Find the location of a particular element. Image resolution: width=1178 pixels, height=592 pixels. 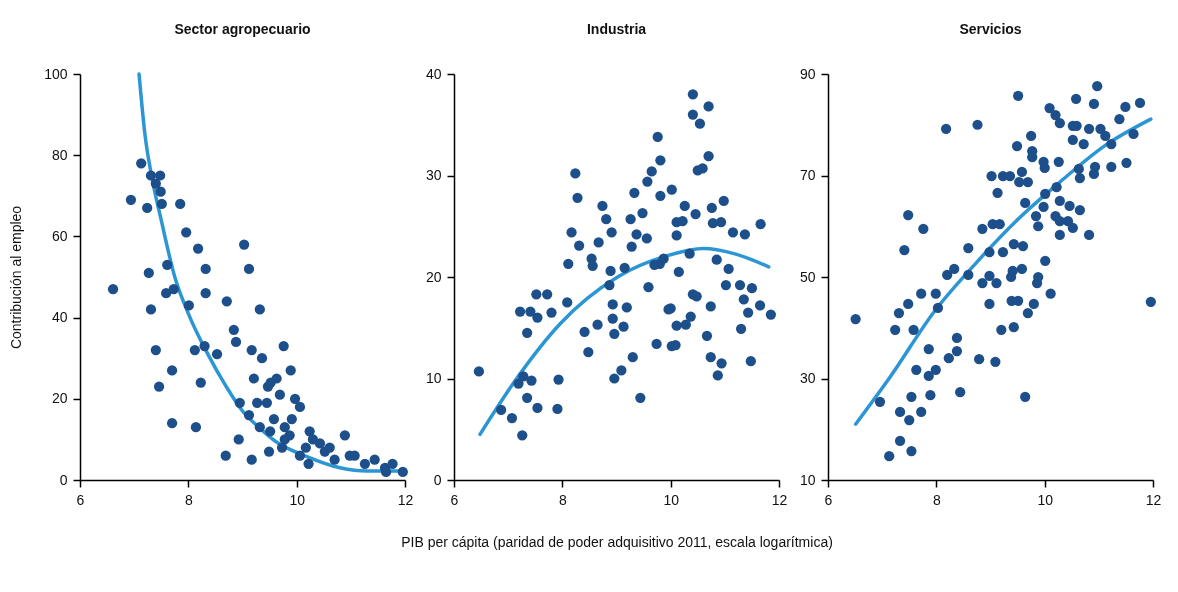

y-tick-label: 50 is located at coordinates (807, 276).